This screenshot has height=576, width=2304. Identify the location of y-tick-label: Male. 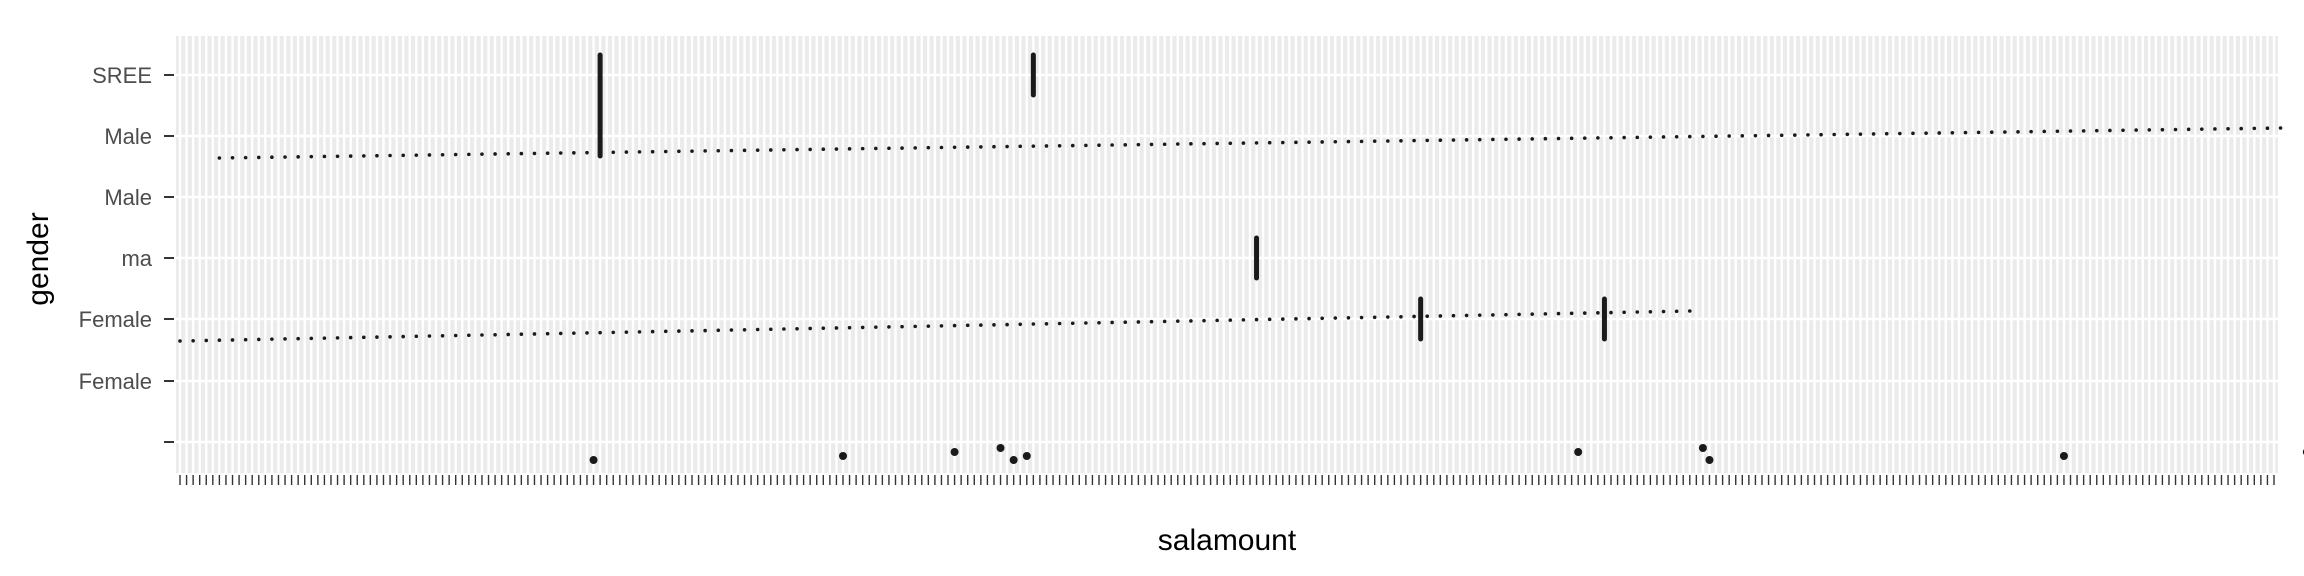
(128, 197).